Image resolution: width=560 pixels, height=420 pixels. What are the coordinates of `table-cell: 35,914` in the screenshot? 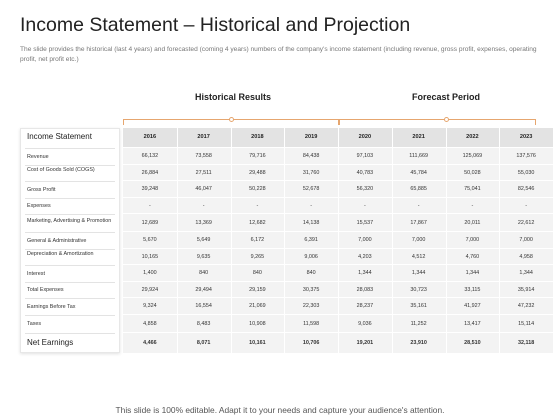 It's located at (526, 289).